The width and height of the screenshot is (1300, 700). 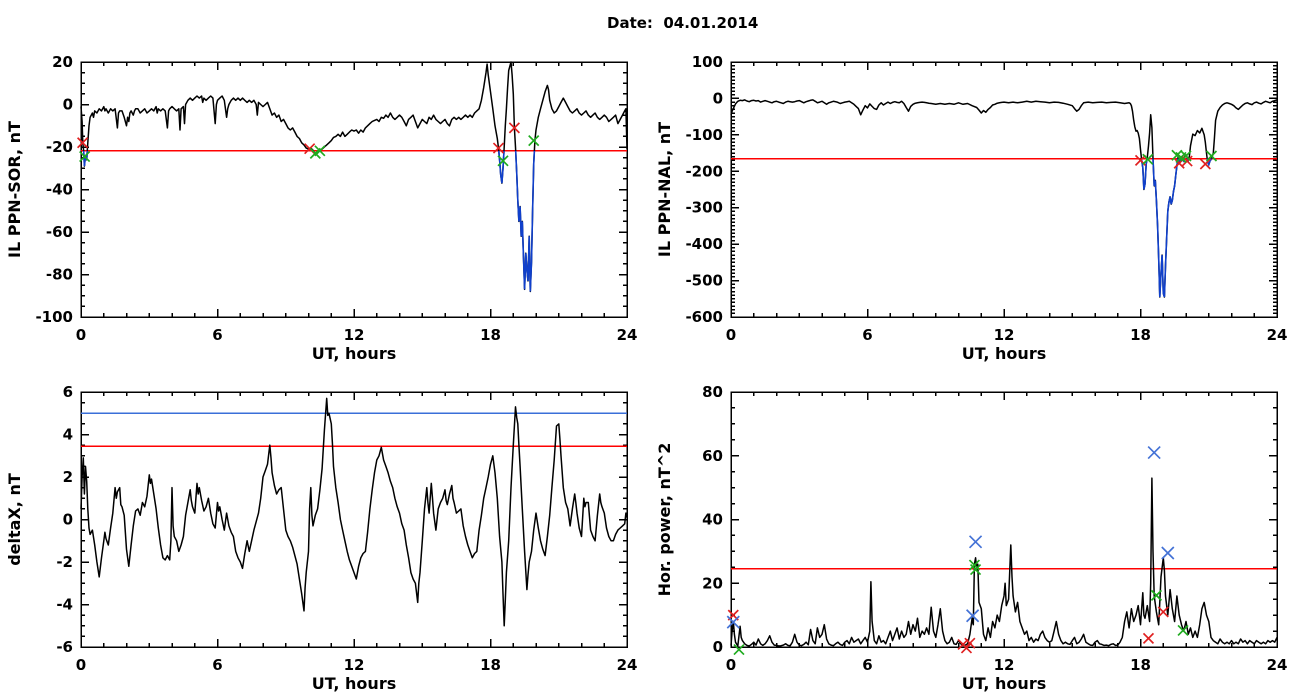 I want to click on y-axis-label: IL PPN-SOR, nT, so click(x=14, y=189).